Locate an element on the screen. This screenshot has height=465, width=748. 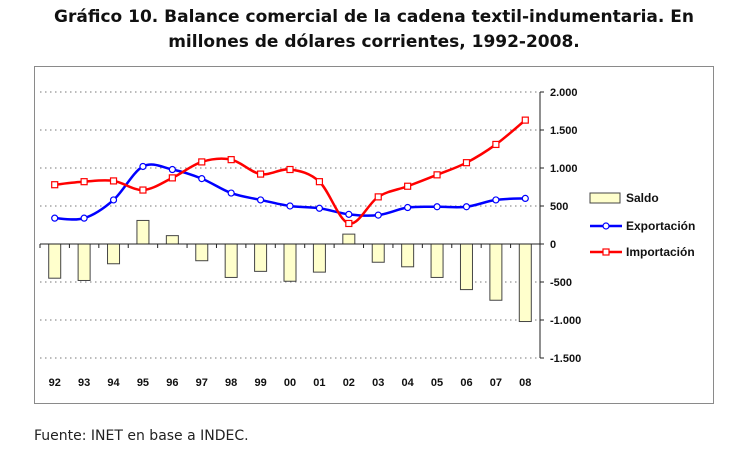
y-tick-label: 2.000 is located at coordinates (564, 93).